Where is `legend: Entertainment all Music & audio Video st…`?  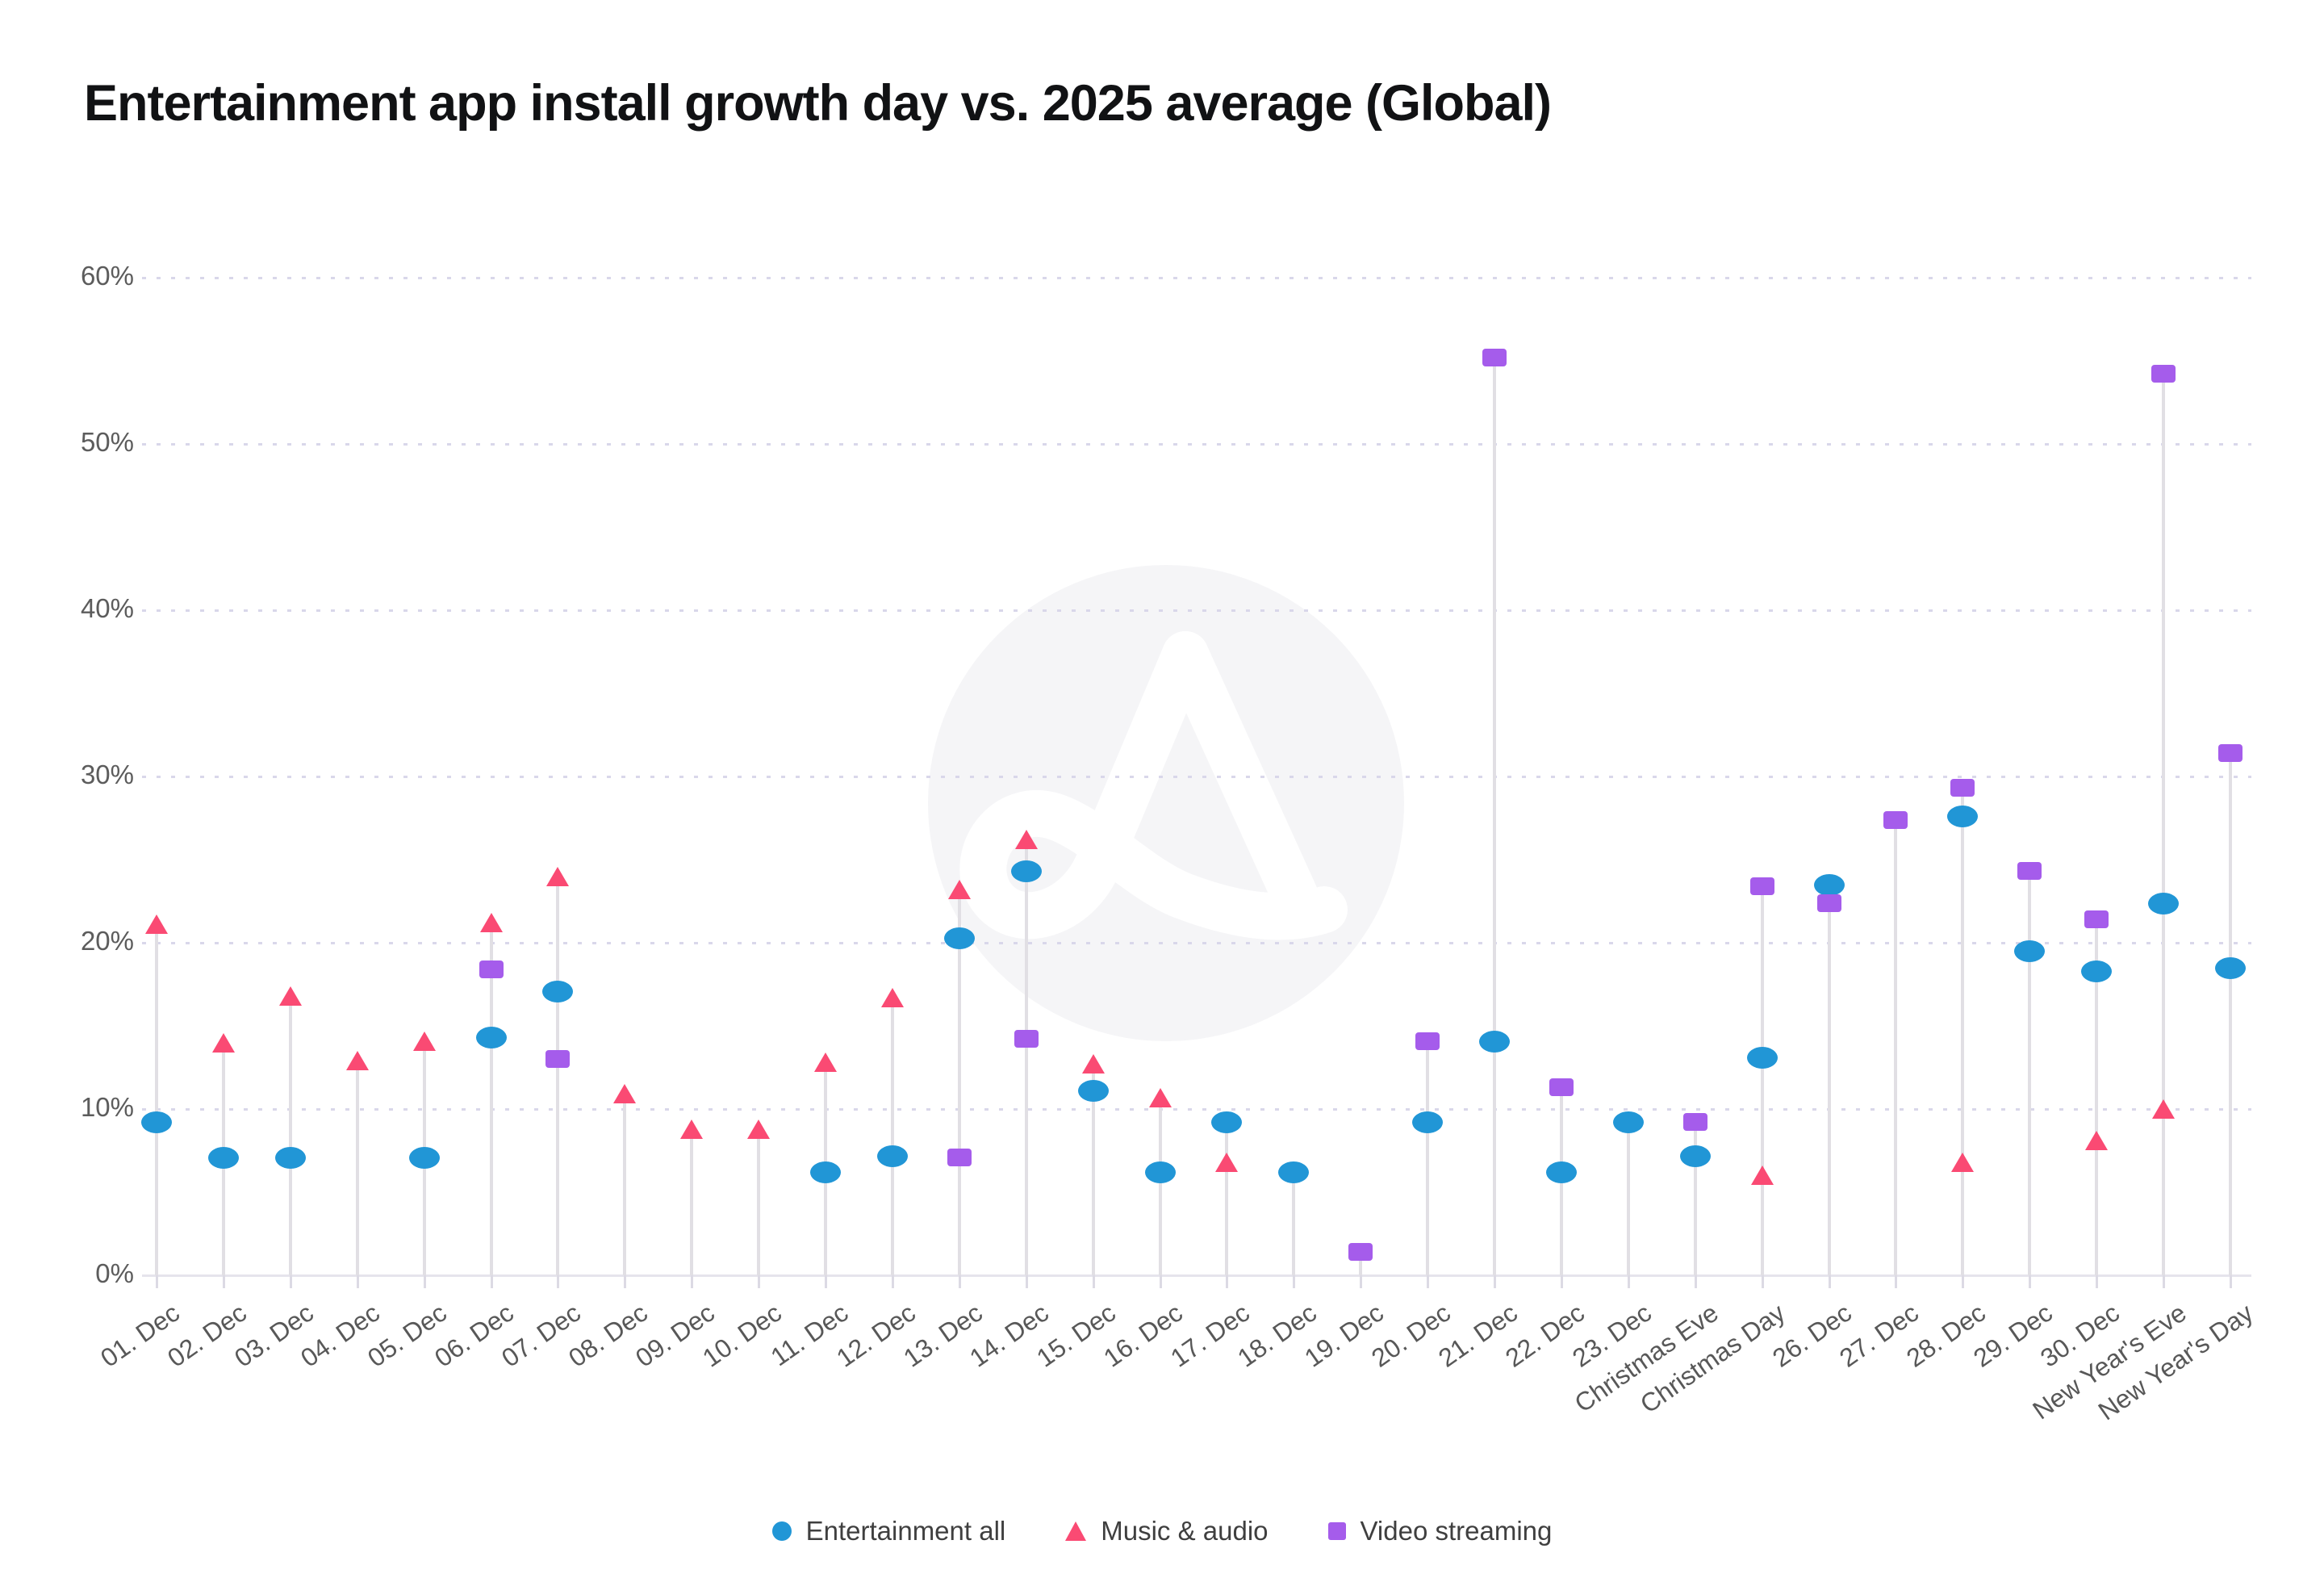 legend: Entertainment all Music & audio Video st… is located at coordinates (1162, 1531).